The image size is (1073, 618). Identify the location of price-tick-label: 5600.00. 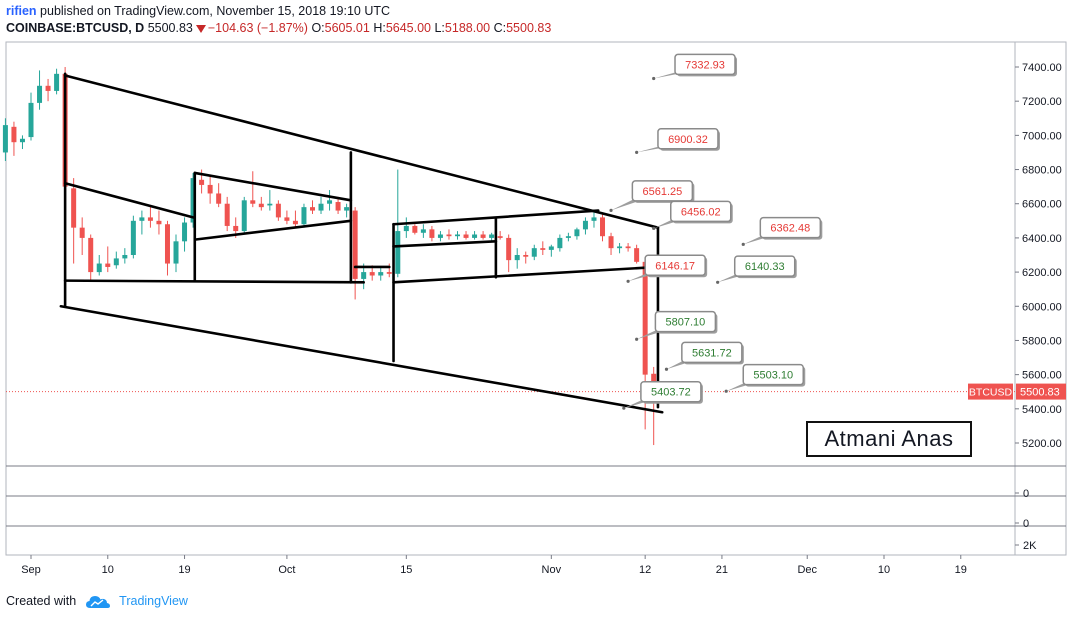
(1042, 376).